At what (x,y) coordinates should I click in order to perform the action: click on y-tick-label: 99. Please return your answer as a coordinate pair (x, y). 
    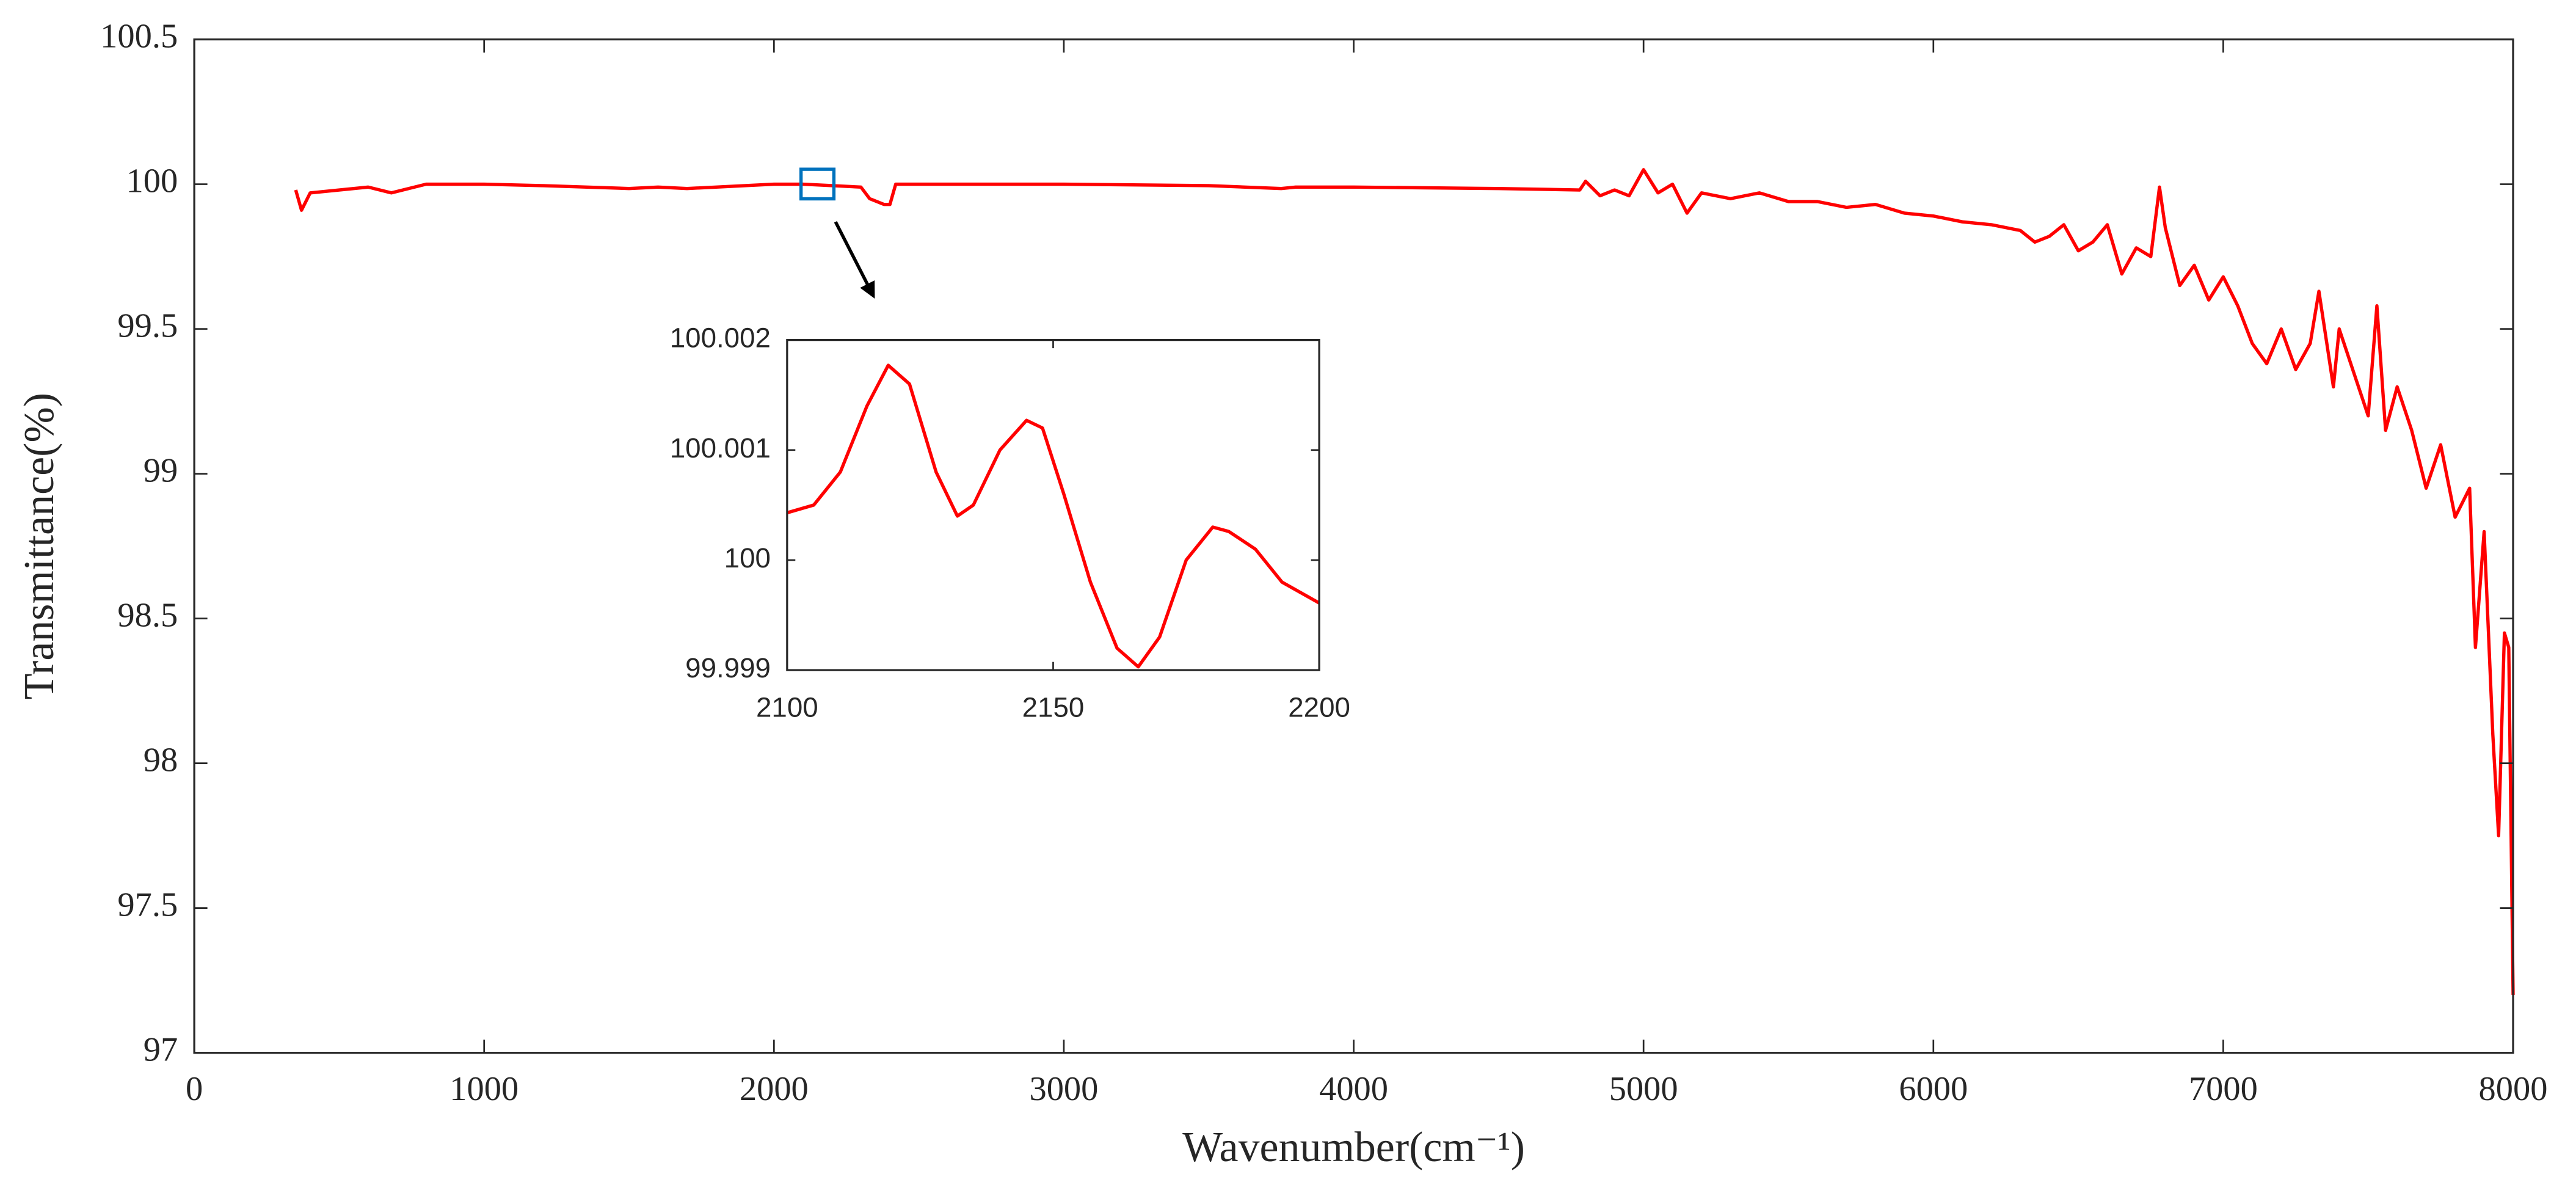
    Looking at the image, I should click on (161, 471).